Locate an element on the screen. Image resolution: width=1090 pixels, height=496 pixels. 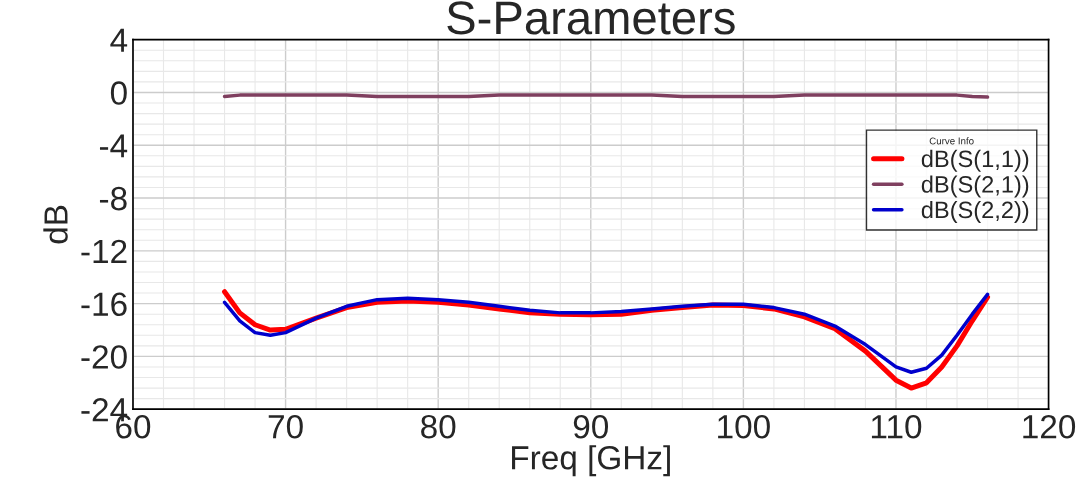
legend-title: Curve Info is located at coordinates (951, 141).